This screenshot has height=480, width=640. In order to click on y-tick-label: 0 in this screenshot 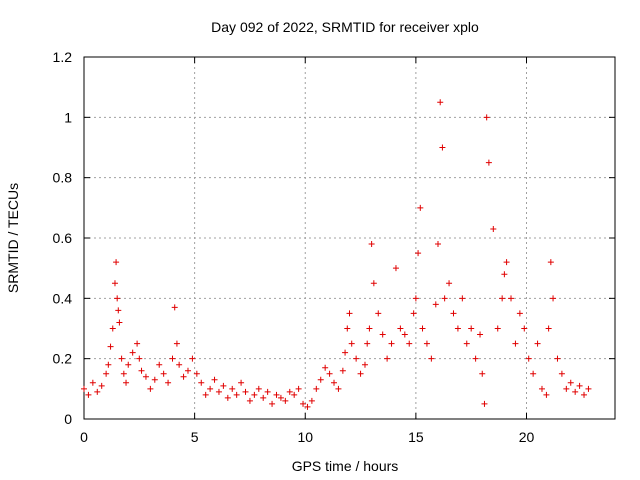, I will do `click(68, 419)`.